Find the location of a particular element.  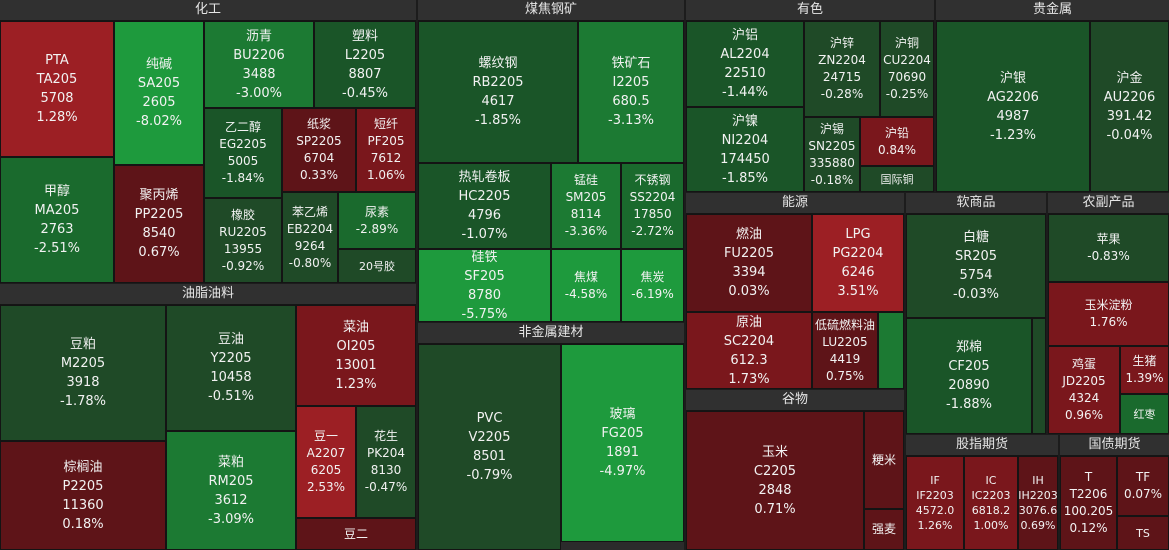

tile-price: 4617 is located at coordinates (498, 101).